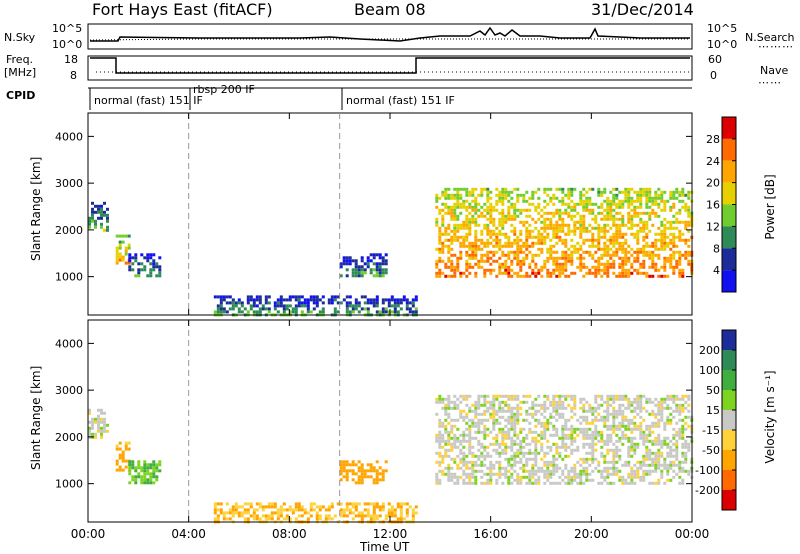 This screenshot has width=800, height=554. What do you see at coordinates (69, 484) in the screenshot?
I see `y-tick-label: 1000` at bounding box center [69, 484].